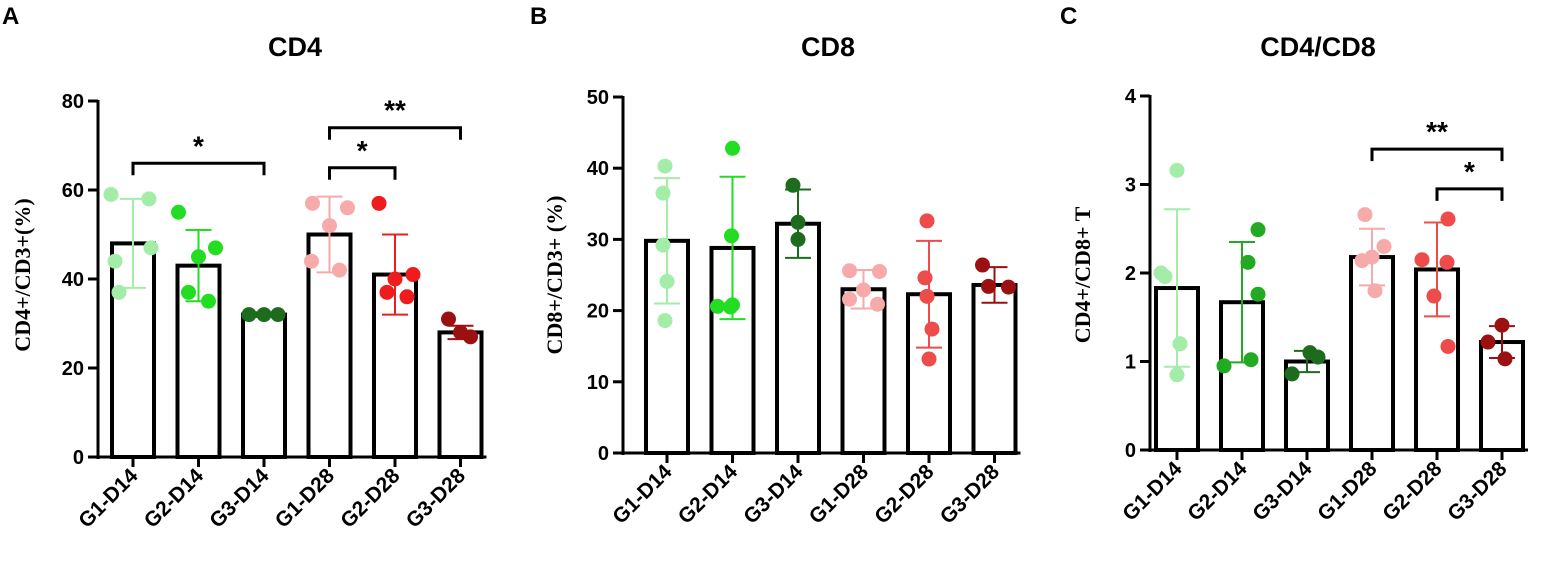 This screenshot has height=563, width=1545. Describe the element at coordinates (1082, 274) in the screenshot. I see `y-axis-title: CD4+/CD8+ T` at that location.